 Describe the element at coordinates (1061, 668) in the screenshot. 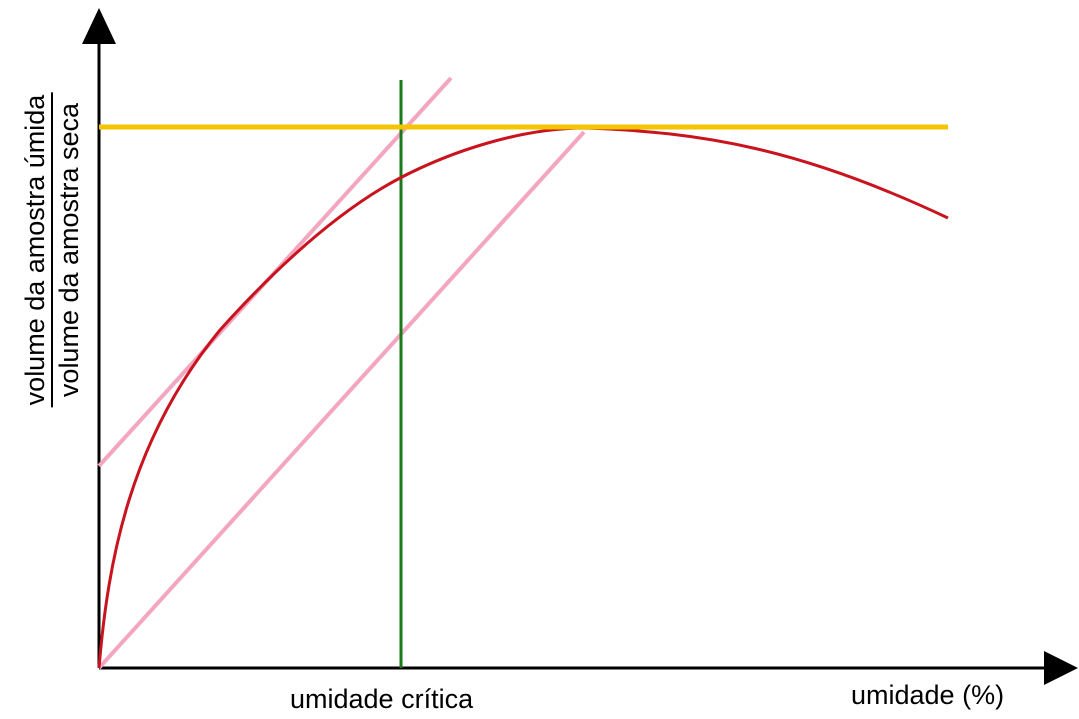

I see `x-axis-arrowhead` at that location.